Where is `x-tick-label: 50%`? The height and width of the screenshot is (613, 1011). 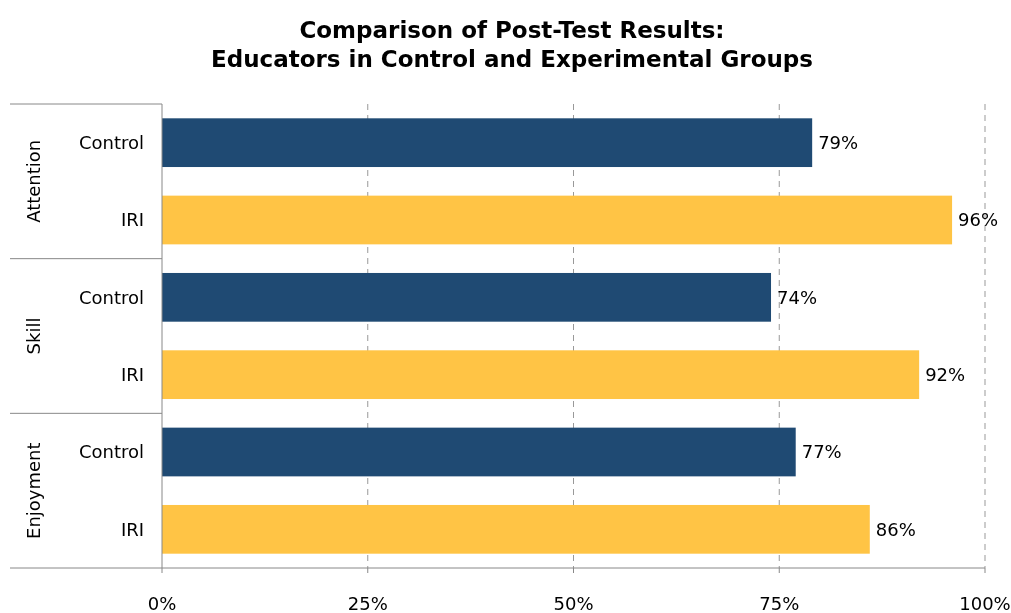
x-tick-label: 50% is located at coordinates (573, 603).